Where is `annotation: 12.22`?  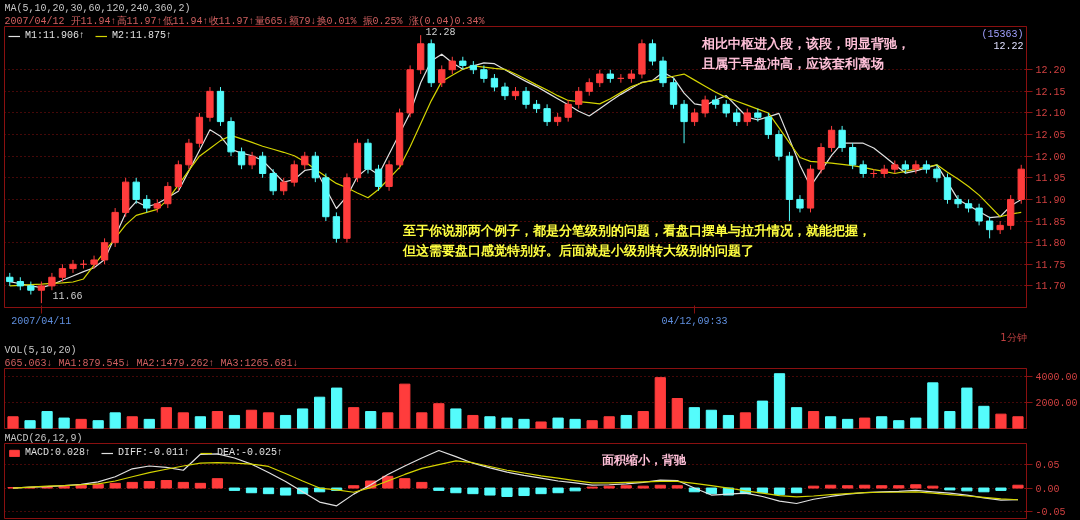
annotation: 12.22 is located at coordinates (1008, 46).